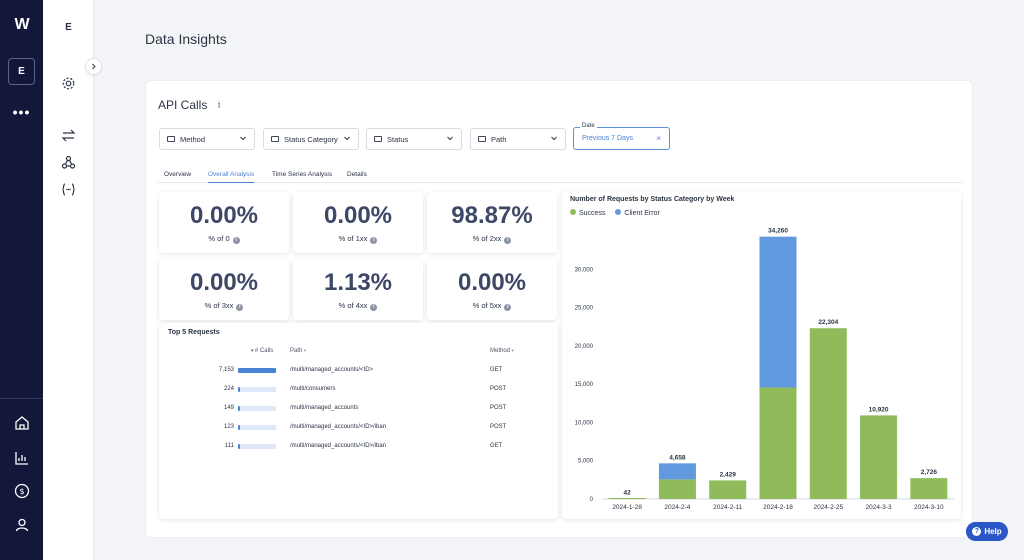  Describe the element at coordinates (68, 83) in the screenshot. I see `settings-gear-icon` at that location.